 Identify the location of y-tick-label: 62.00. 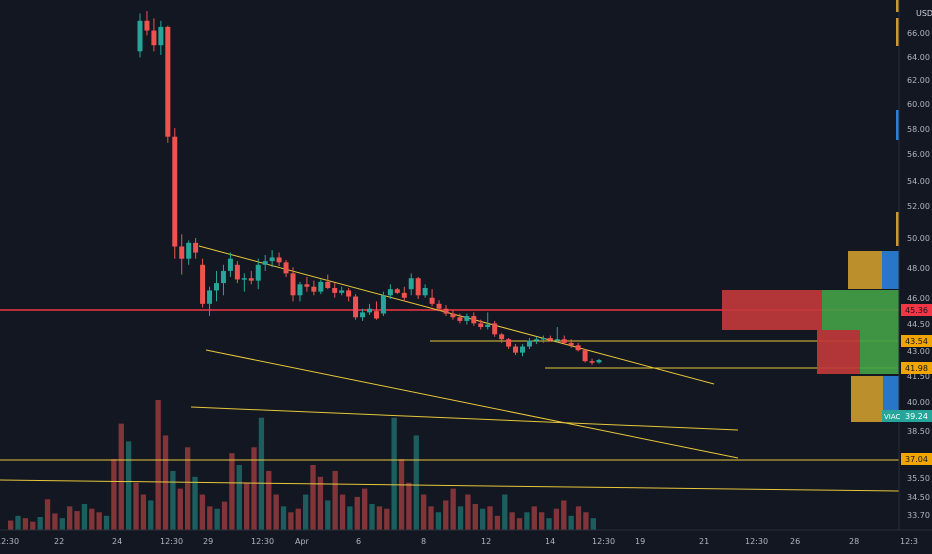
(918, 80).